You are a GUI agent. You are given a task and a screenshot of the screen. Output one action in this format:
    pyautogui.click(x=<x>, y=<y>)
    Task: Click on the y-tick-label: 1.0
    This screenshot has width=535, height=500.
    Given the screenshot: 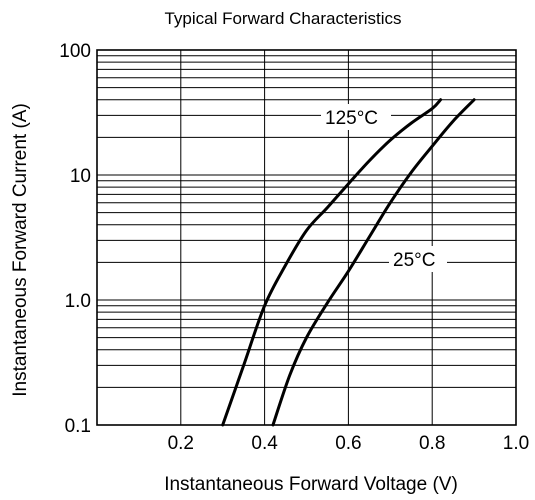 What is the action you would take?
    pyautogui.click(x=78, y=301)
    